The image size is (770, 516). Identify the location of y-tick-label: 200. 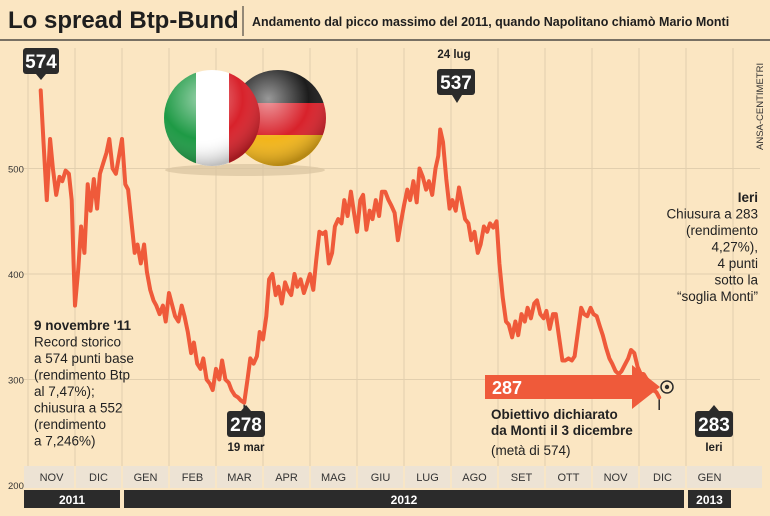
(16, 486).